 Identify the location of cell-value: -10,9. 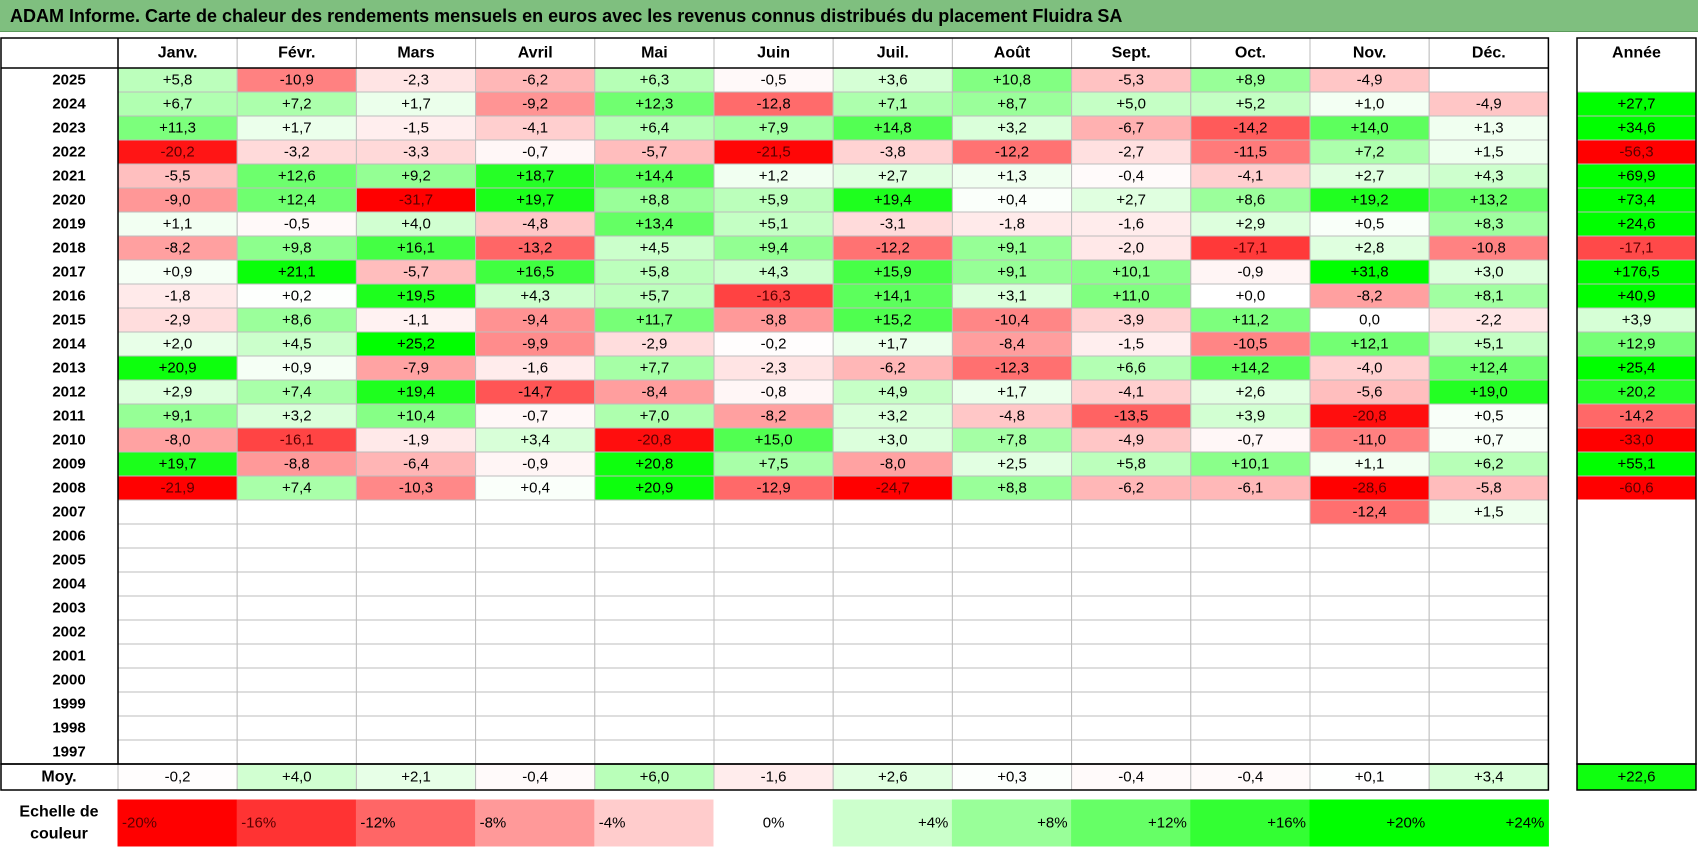
(297, 80).